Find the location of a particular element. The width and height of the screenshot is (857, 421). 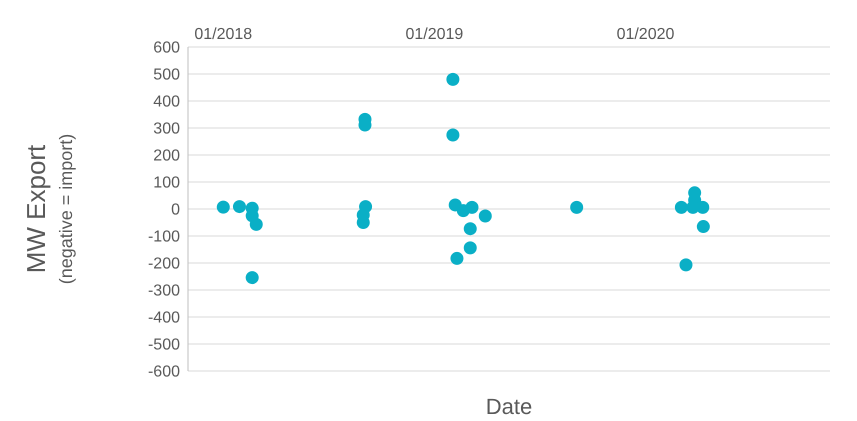

x-tick-label: 01/2019 is located at coordinates (434, 34).